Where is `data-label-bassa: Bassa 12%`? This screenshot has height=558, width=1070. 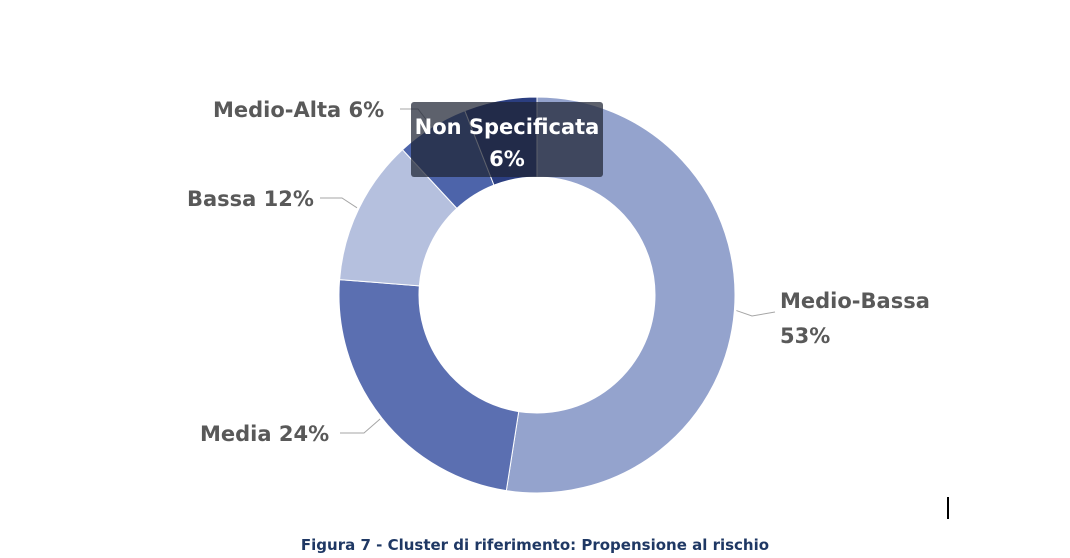
data-label-bassa: Bassa 12% is located at coordinates (250, 199).